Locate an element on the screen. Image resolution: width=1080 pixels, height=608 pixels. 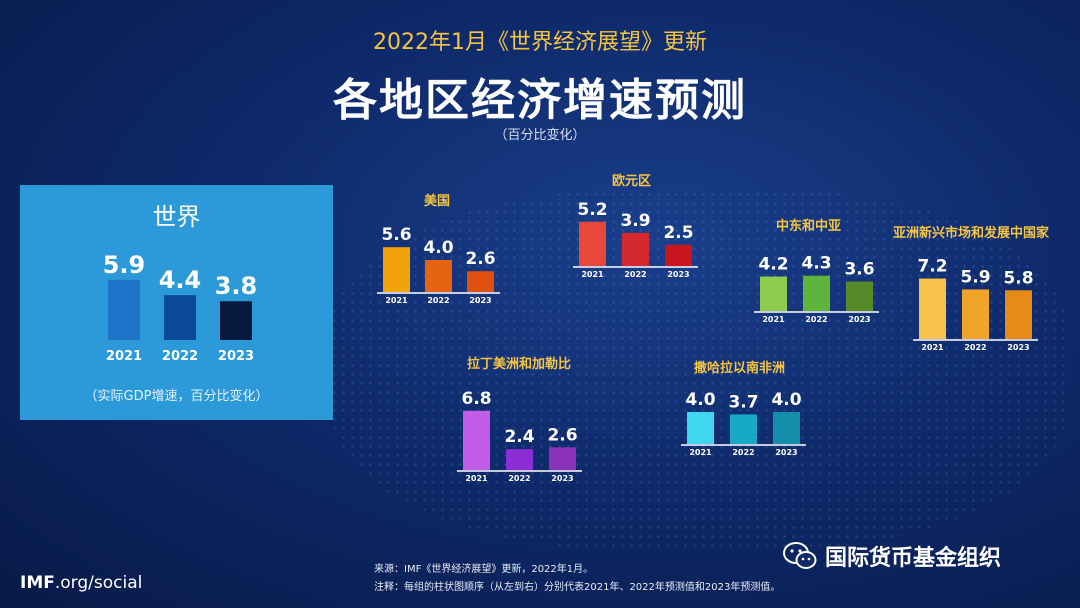
bar-latam-2021 is located at coordinates (476, 440).